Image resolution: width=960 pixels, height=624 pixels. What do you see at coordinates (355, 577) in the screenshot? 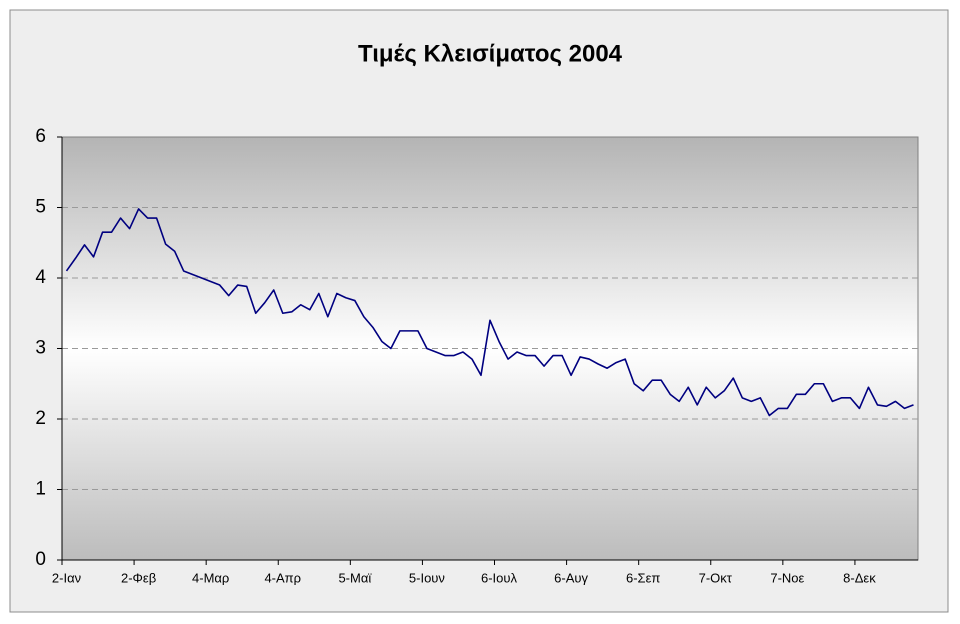
I see `x-tick-label: 5-Μαϊ` at bounding box center [355, 577].